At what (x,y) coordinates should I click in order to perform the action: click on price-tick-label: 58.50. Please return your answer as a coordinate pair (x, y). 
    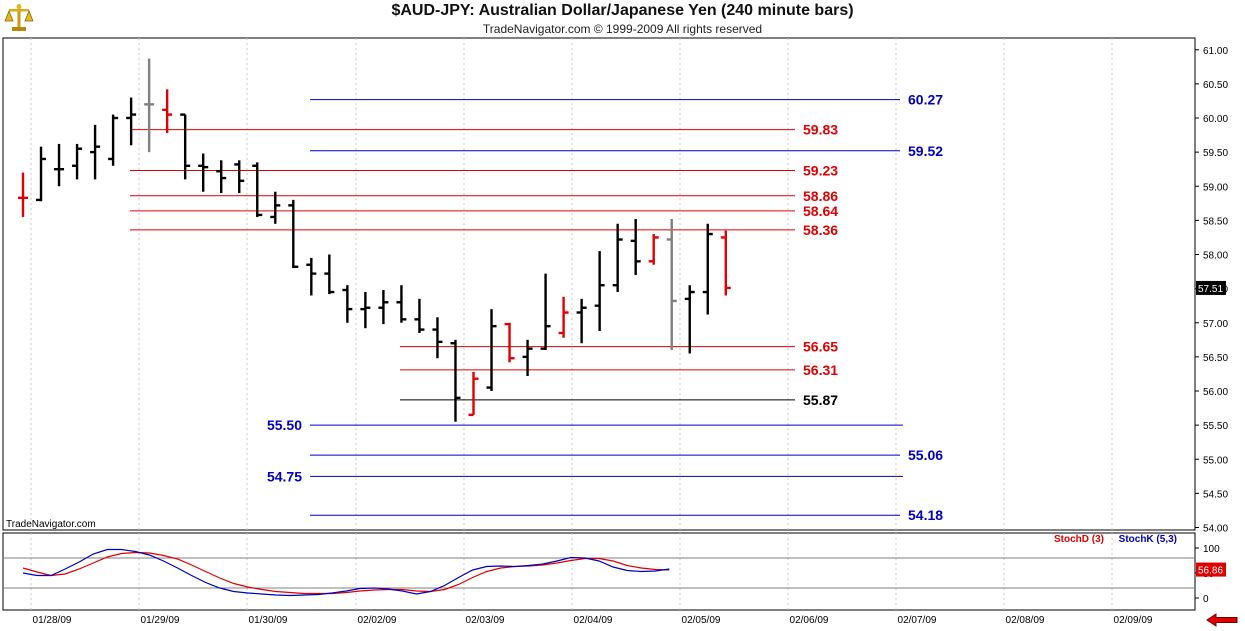
    Looking at the image, I should click on (1215, 221).